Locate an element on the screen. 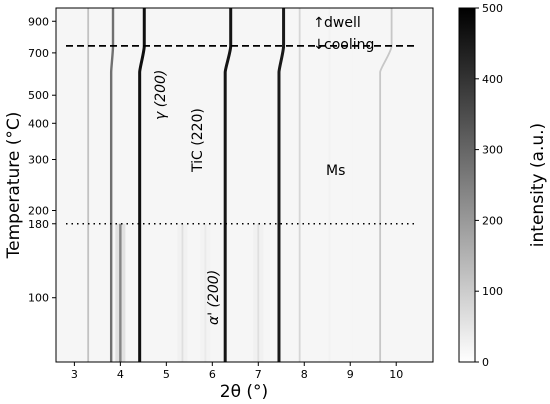 The width and height of the screenshot is (550, 404). colorbar-tick-label: 0 is located at coordinates (485, 362).